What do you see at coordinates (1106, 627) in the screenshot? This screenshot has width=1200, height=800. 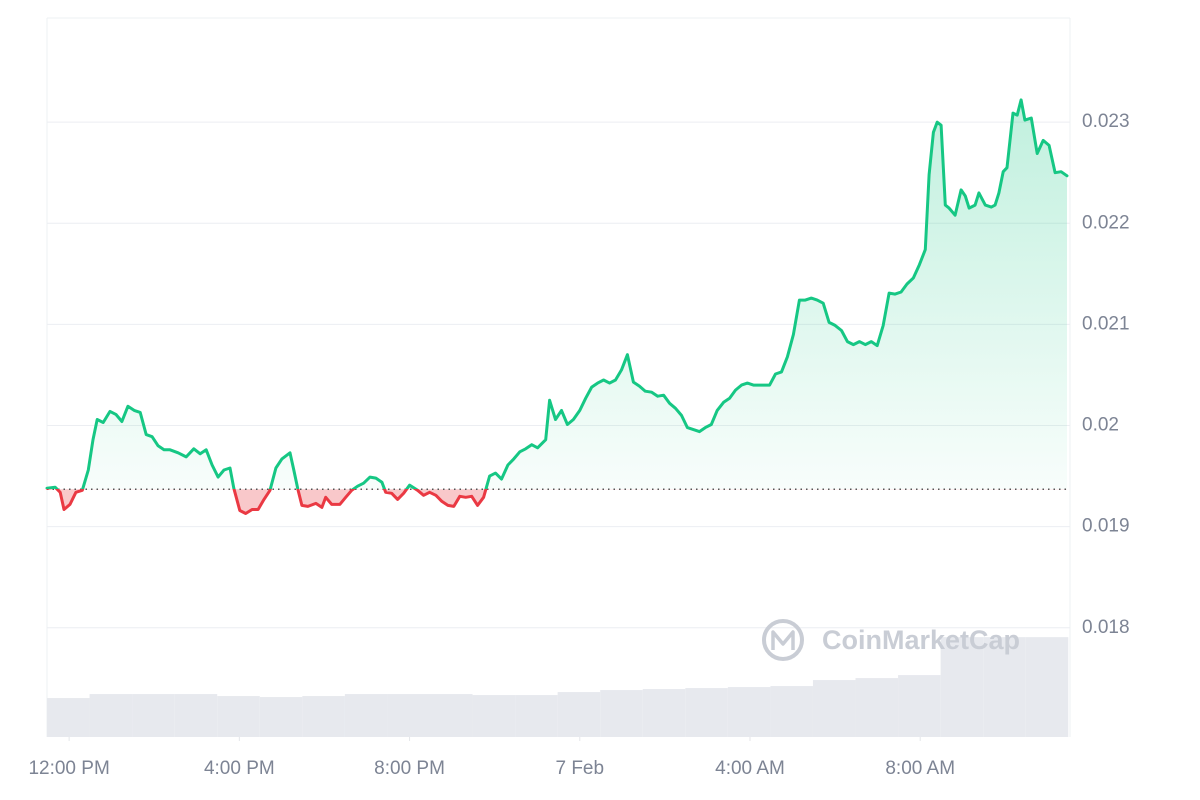 I see `y-tick-label: 0.018` at bounding box center [1106, 627].